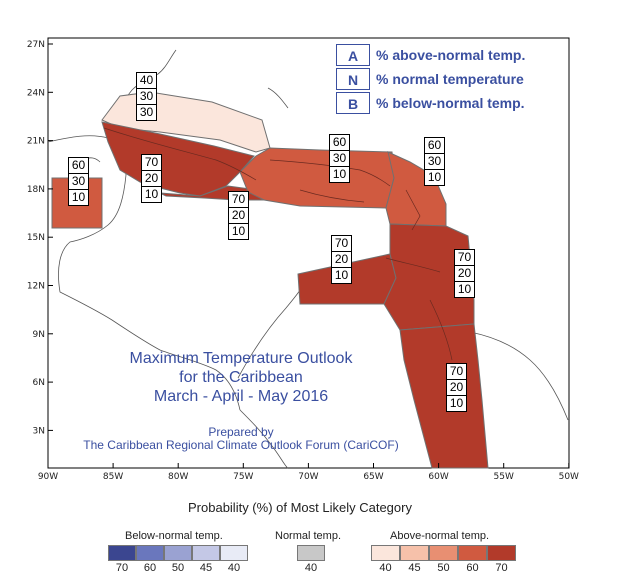 The width and height of the screenshot is (623, 585). What do you see at coordinates (451, 55) in the screenshot?
I see `legend-text: % above-normal temp.` at bounding box center [451, 55].